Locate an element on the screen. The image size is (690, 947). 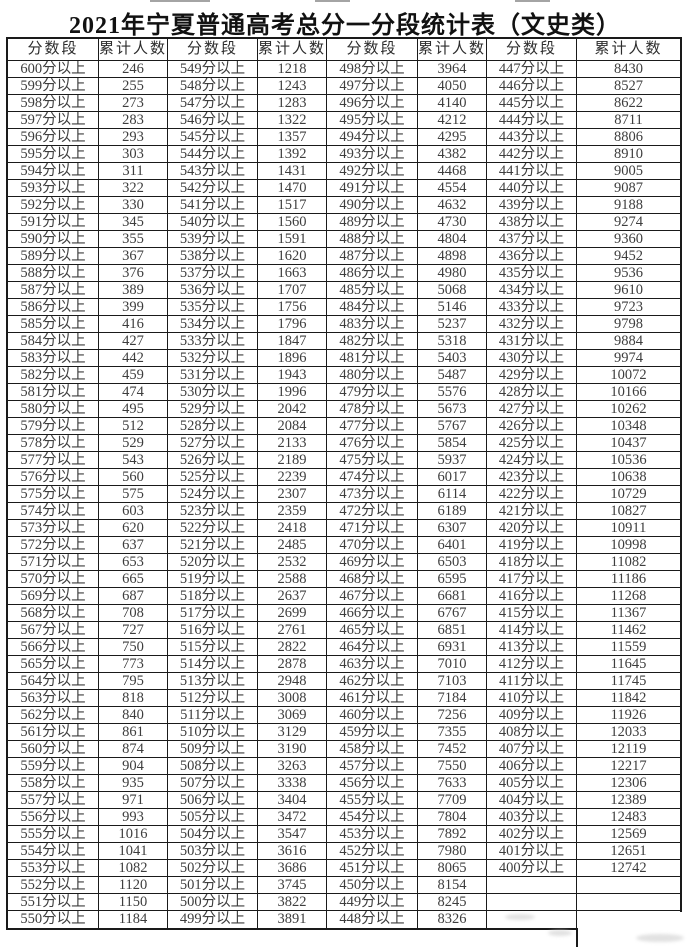
score-range-cell: 446分以上 is located at coordinates (532, 86).